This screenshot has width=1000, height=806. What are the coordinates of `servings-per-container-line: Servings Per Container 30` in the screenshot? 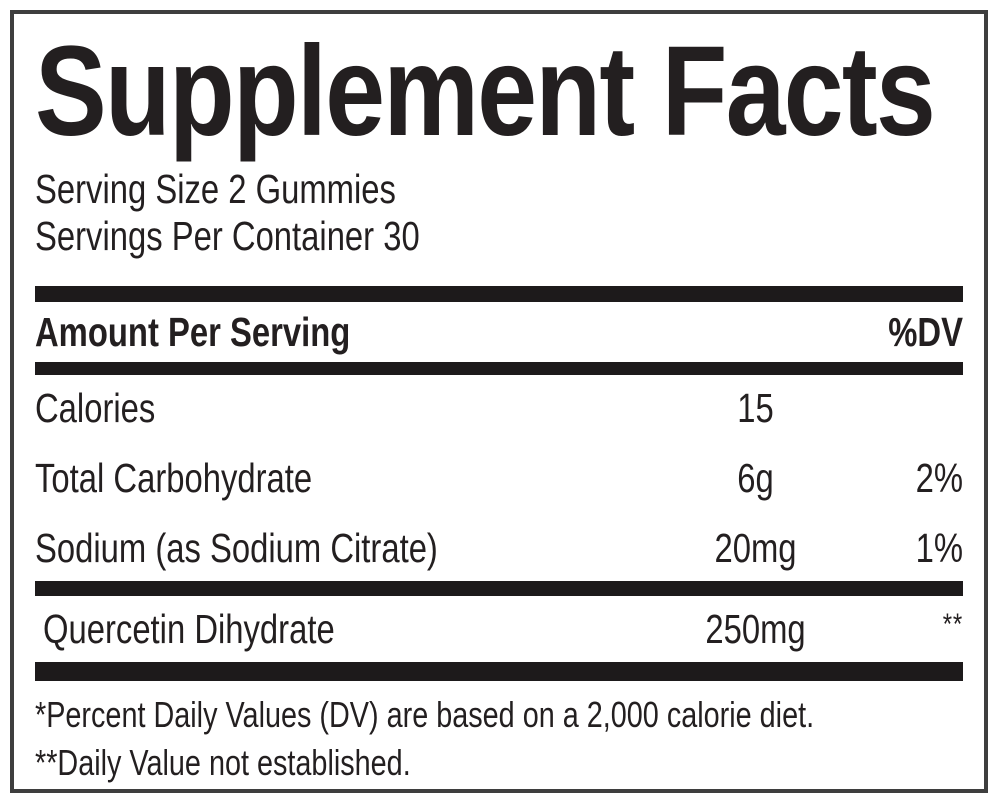 It's located at (227, 236).